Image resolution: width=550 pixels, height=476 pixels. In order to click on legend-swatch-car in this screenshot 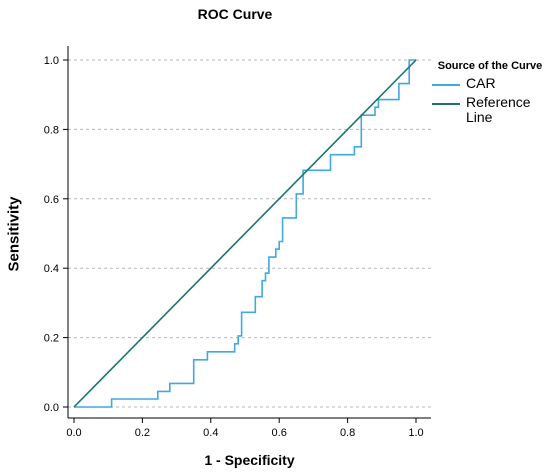, I will do `click(446, 85)`.